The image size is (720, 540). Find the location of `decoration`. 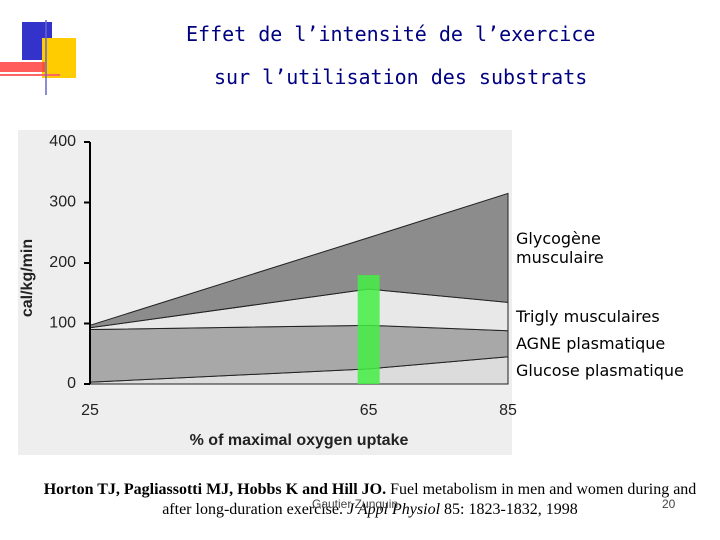

decoration is located at coordinates (38, 57).